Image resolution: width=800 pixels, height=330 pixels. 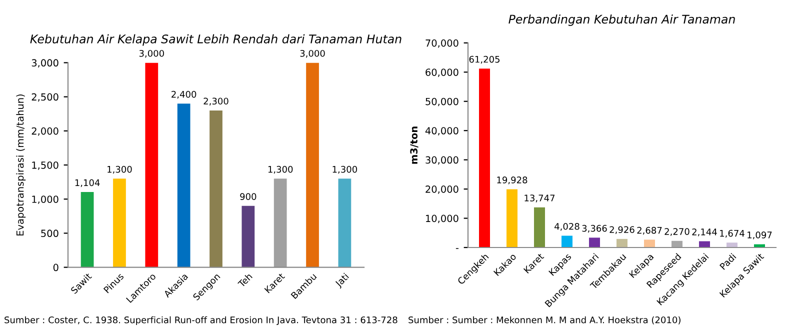 I want to click on data-label: 13,747, so click(x=539, y=198).